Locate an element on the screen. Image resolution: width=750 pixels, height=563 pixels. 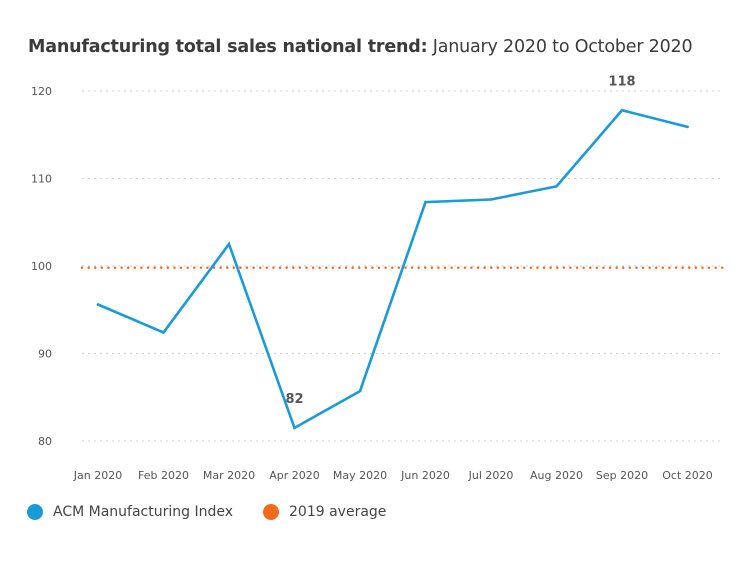
x-tick-label-7: Aug 2020 is located at coordinates (556, 475).